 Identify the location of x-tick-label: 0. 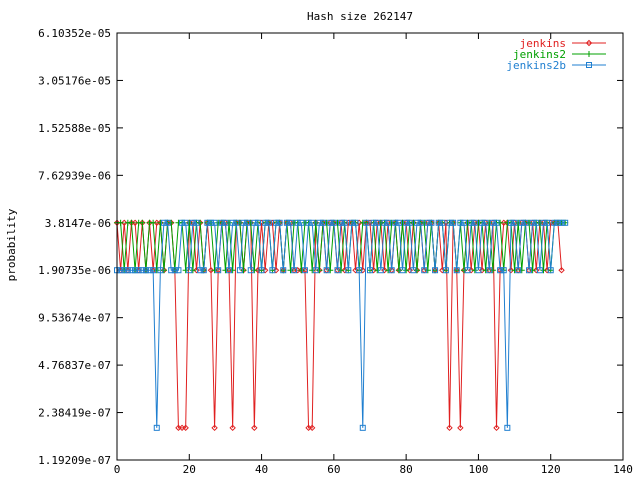
(117, 469).